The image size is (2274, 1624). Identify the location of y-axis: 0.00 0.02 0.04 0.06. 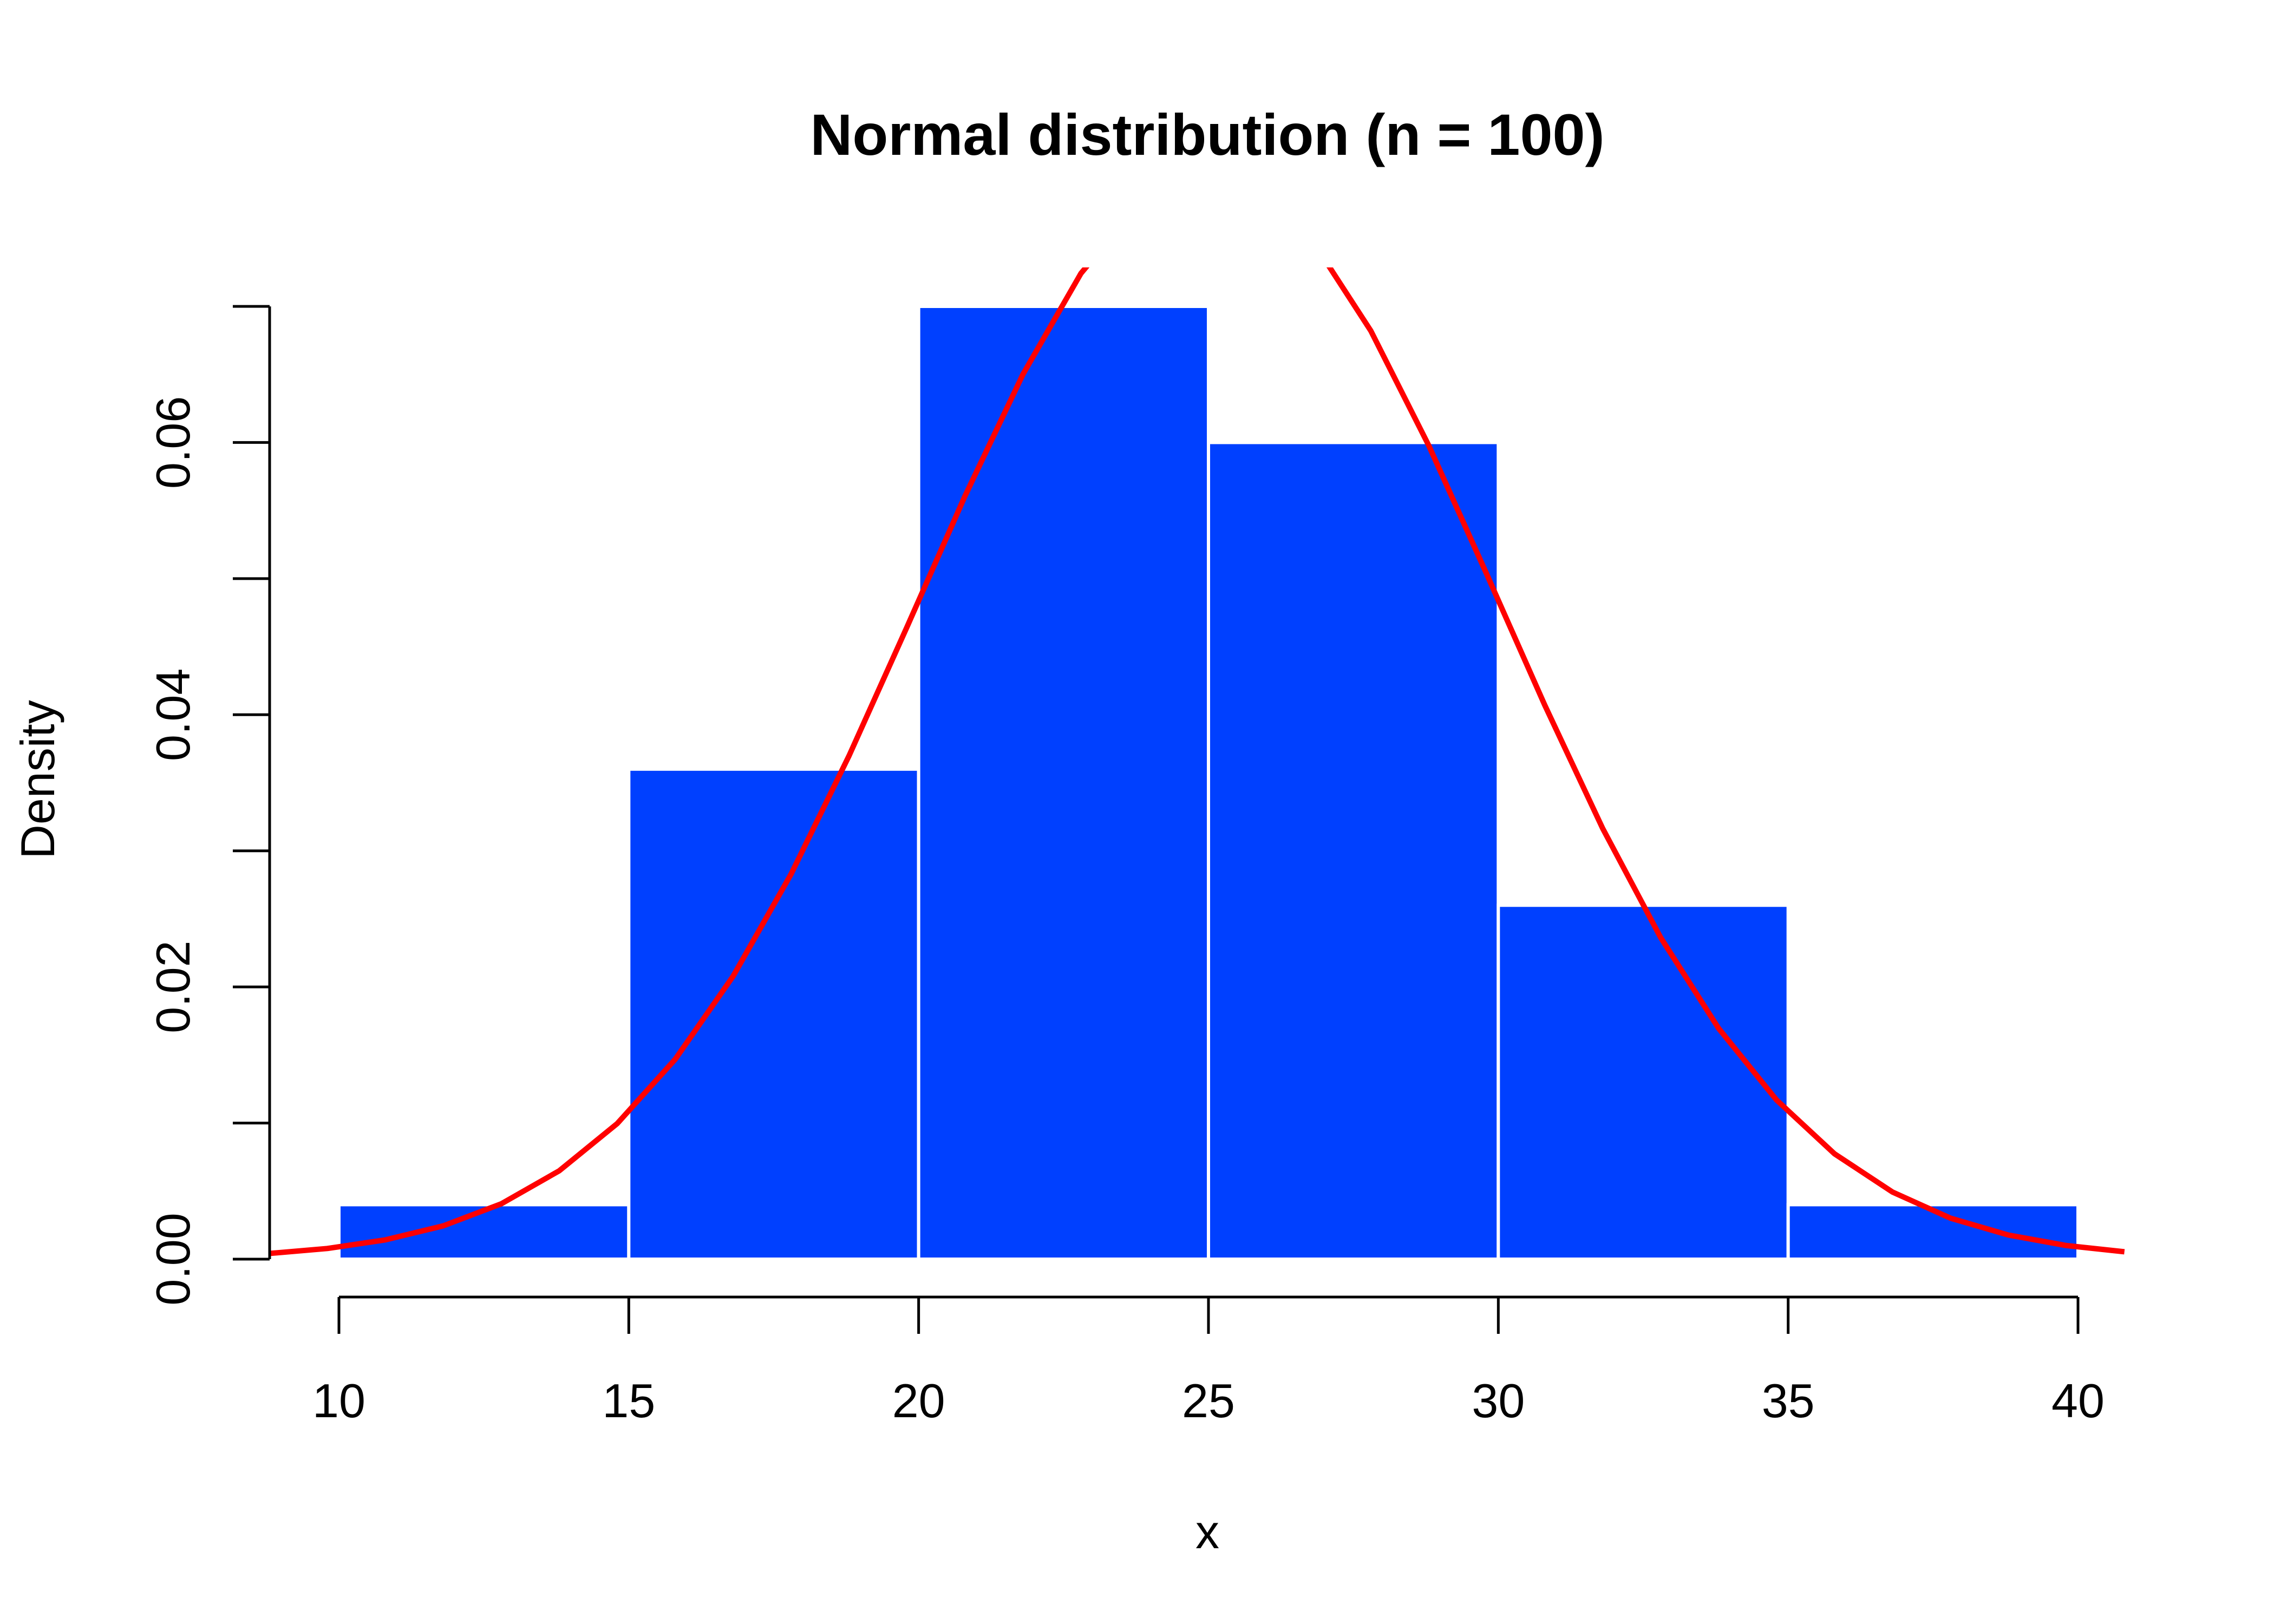
(209, 805).